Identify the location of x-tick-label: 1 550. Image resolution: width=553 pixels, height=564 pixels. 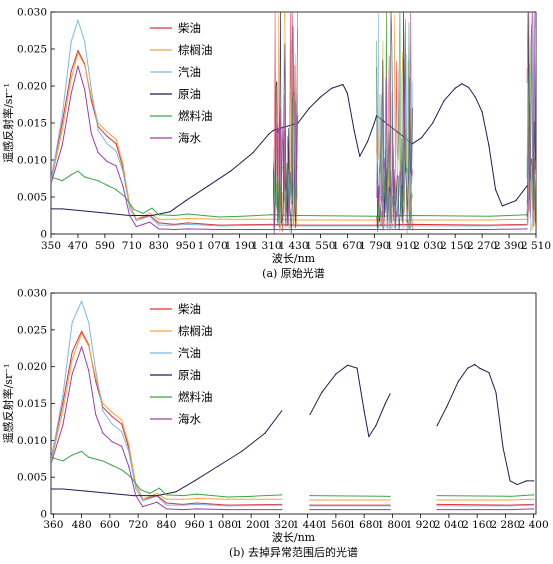
(320, 246).